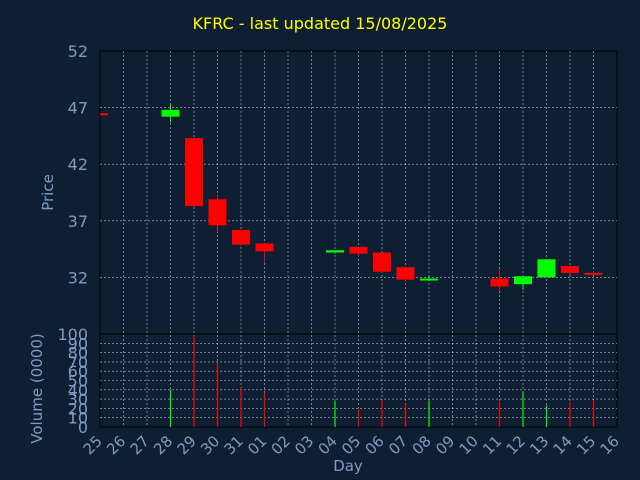 The height and width of the screenshot is (480, 640). What do you see at coordinates (78, 277) in the screenshot?
I see `price-tick-label: 32` at bounding box center [78, 277].